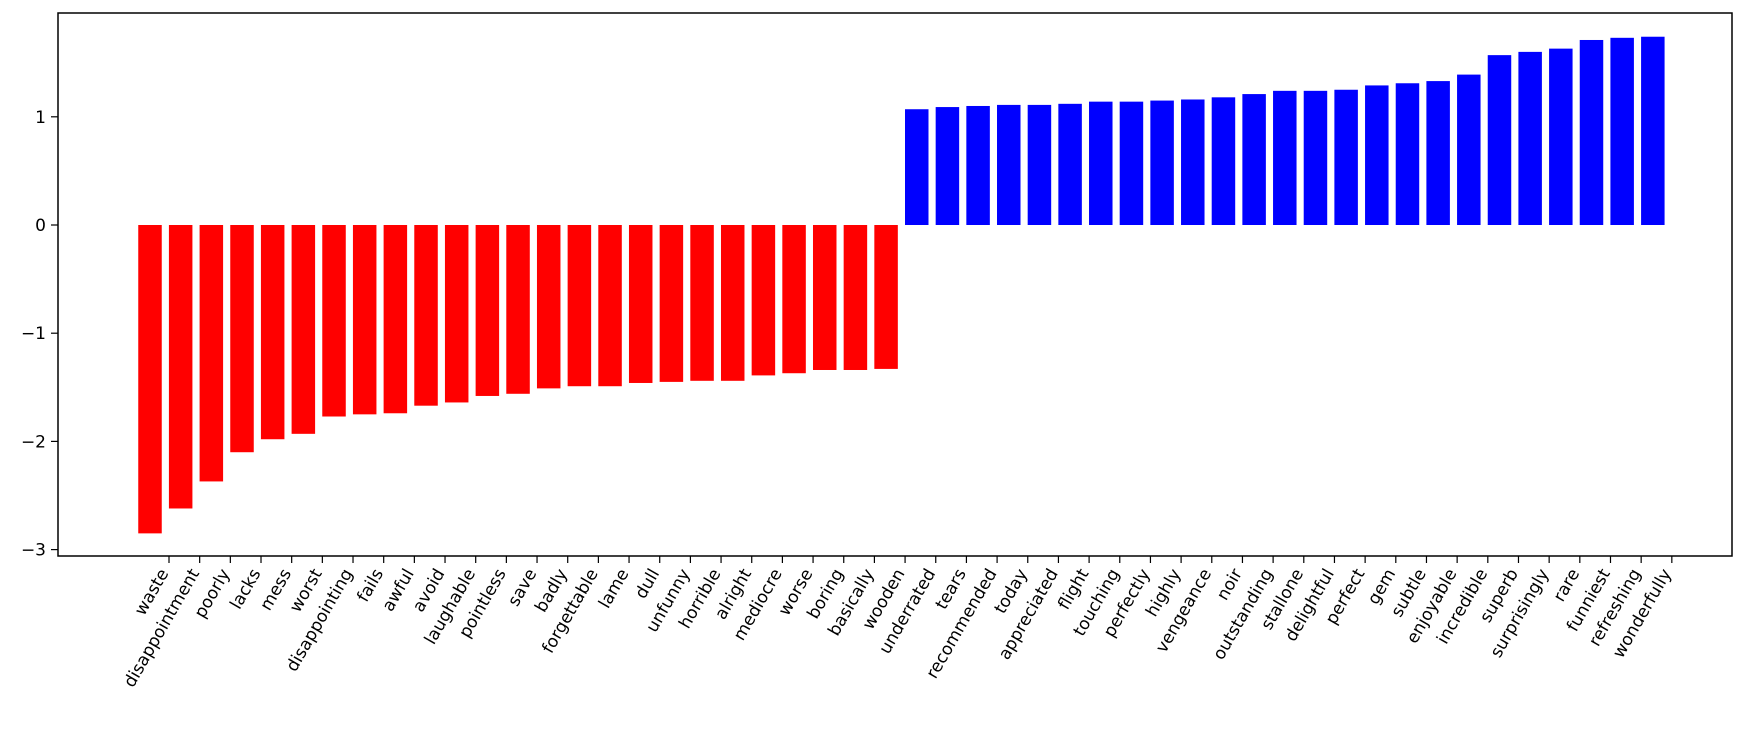 The image size is (1746, 737). What do you see at coordinates (150, 379) in the screenshot?
I see `bar-waste` at bounding box center [150, 379].